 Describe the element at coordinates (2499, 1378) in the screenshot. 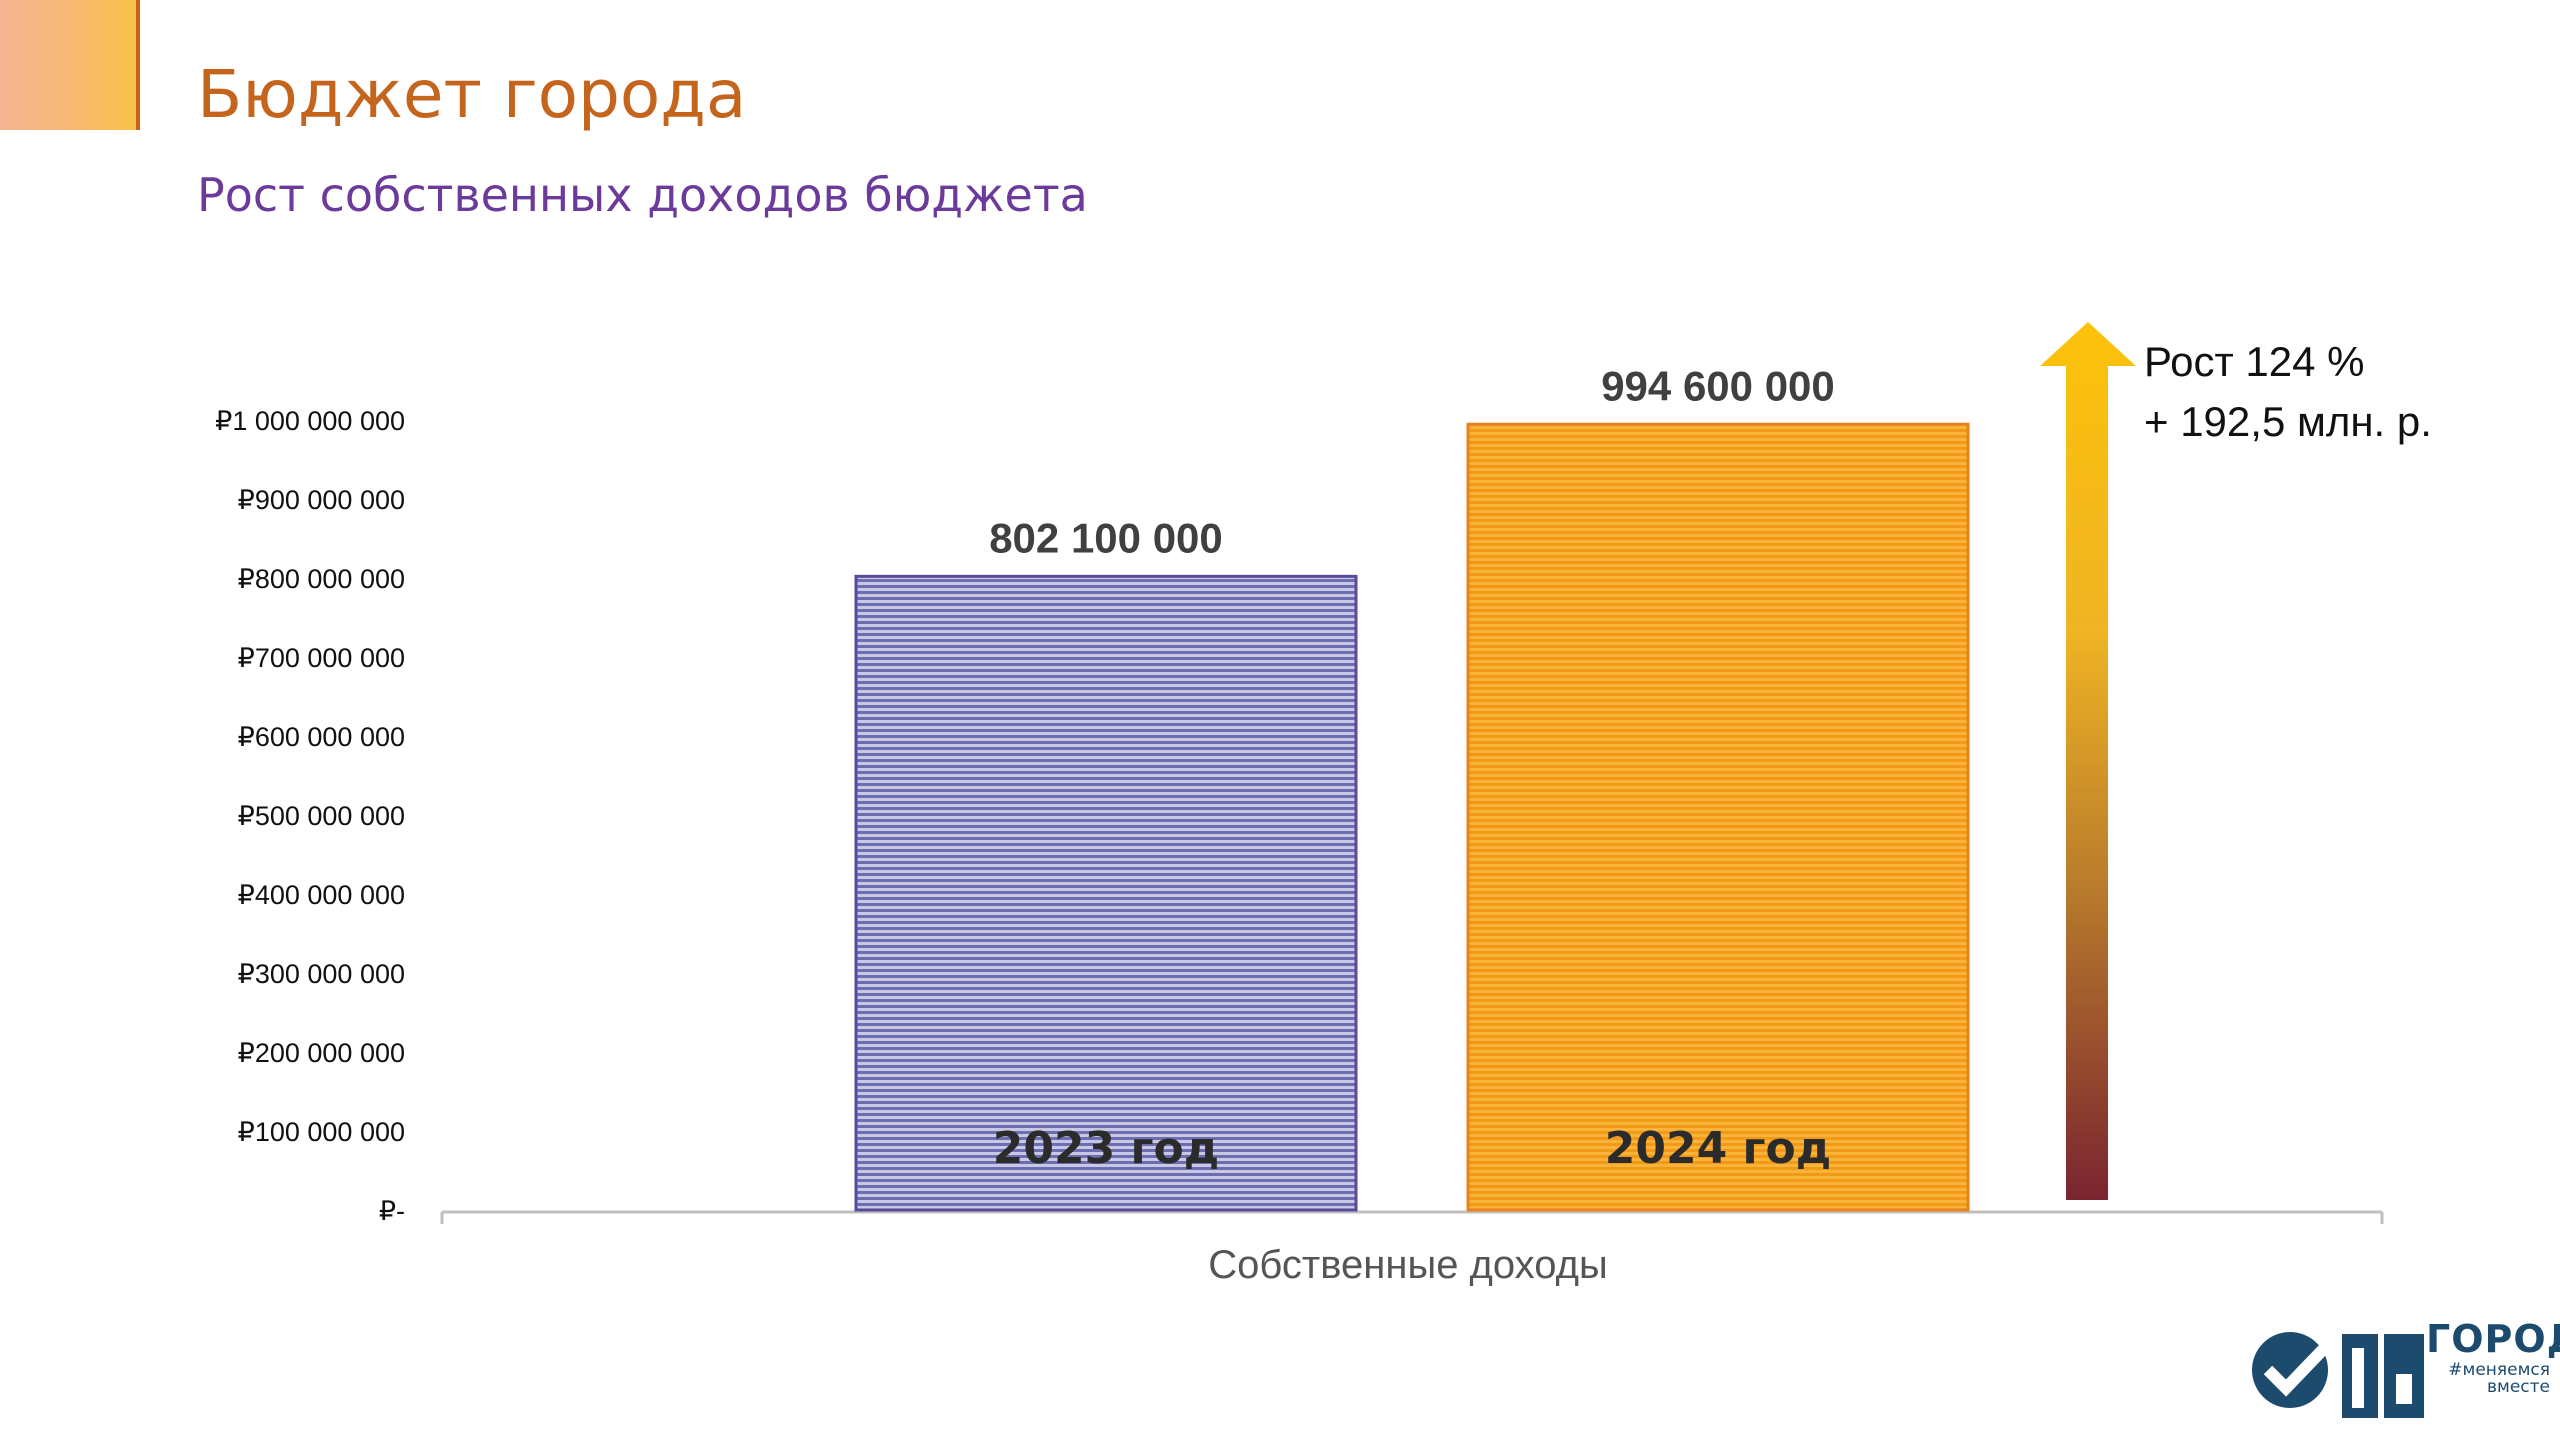

I see `logo-tagline: #меняемся вместе` at that location.